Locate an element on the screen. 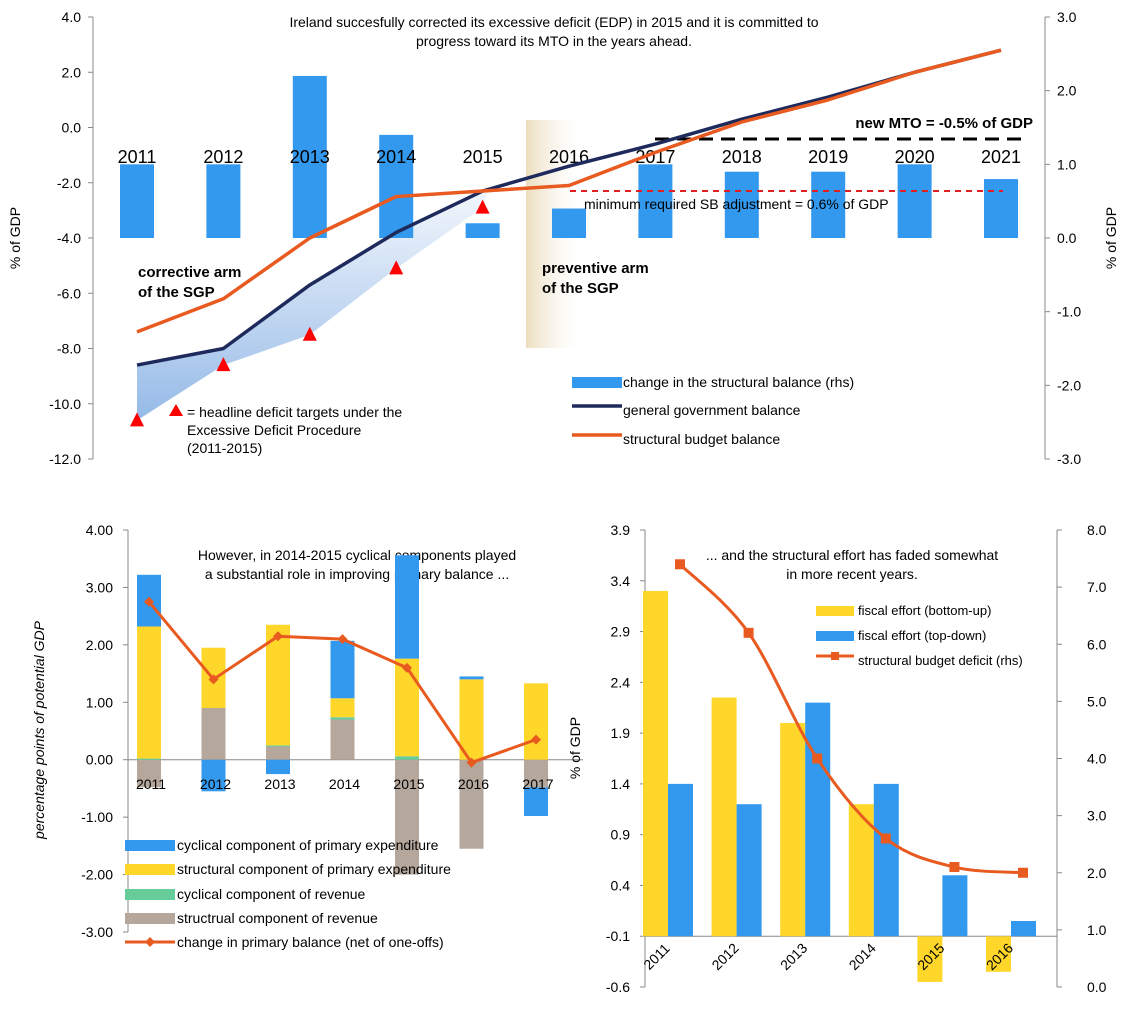 This screenshot has height=1012, width=1126. bar-structural-change-2021 is located at coordinates (1001, 208).